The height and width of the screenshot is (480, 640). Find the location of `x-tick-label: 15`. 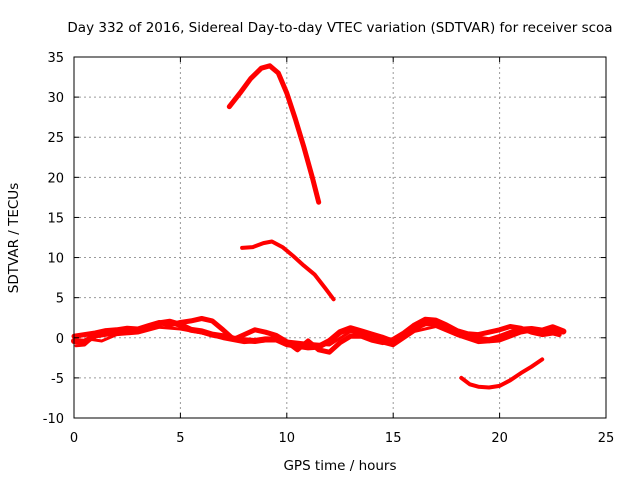

x-tick-label: 15 is located at coordinates (393, 438).